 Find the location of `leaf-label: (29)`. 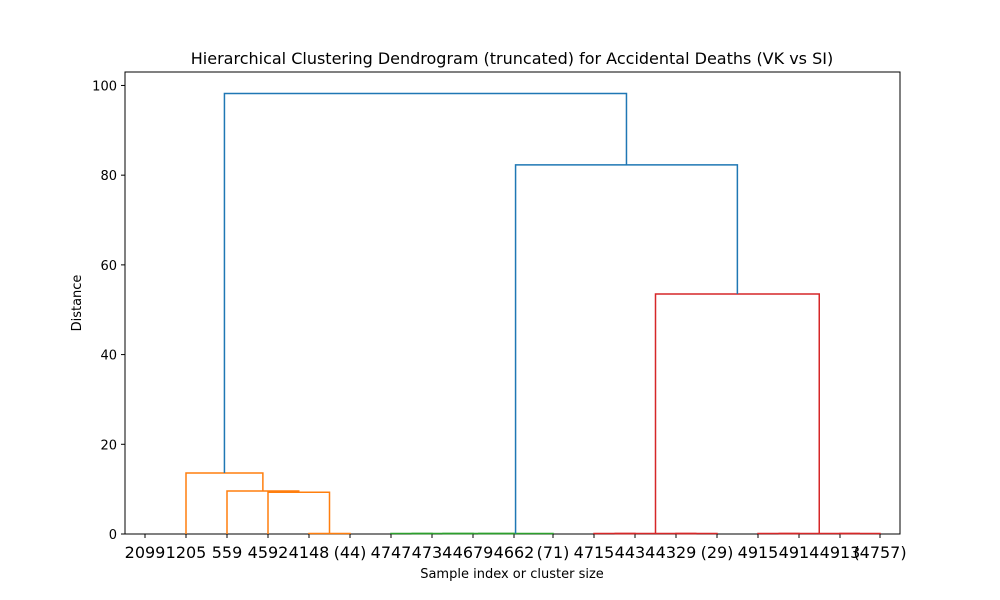

leaf-label: (29) is located at coordinates (717, 552).